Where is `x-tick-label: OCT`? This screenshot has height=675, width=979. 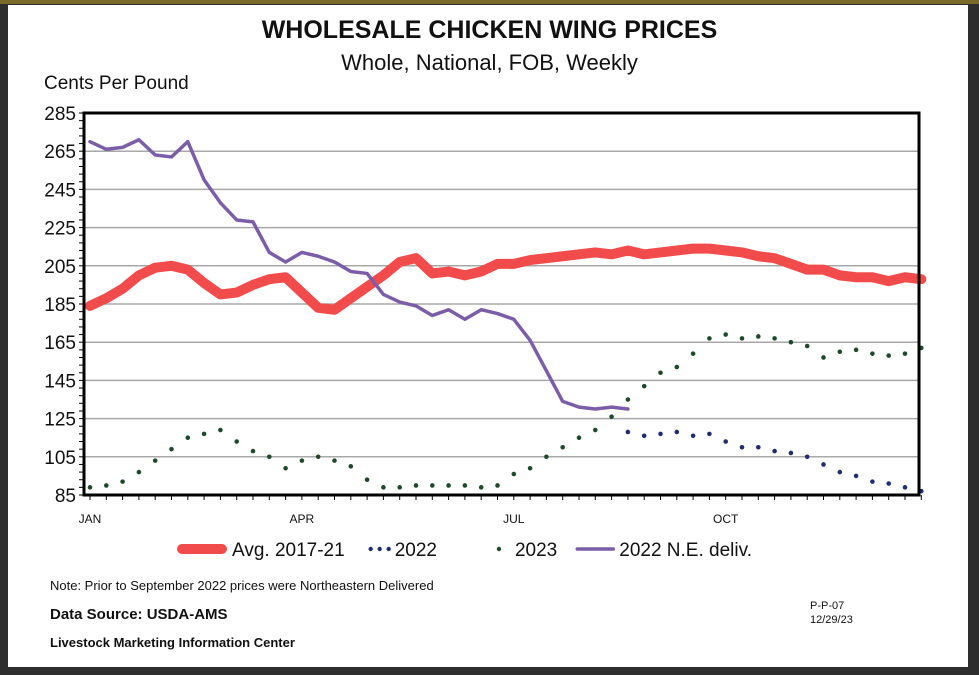
x-tick-label: OCT is located at coordinates (726, 519).